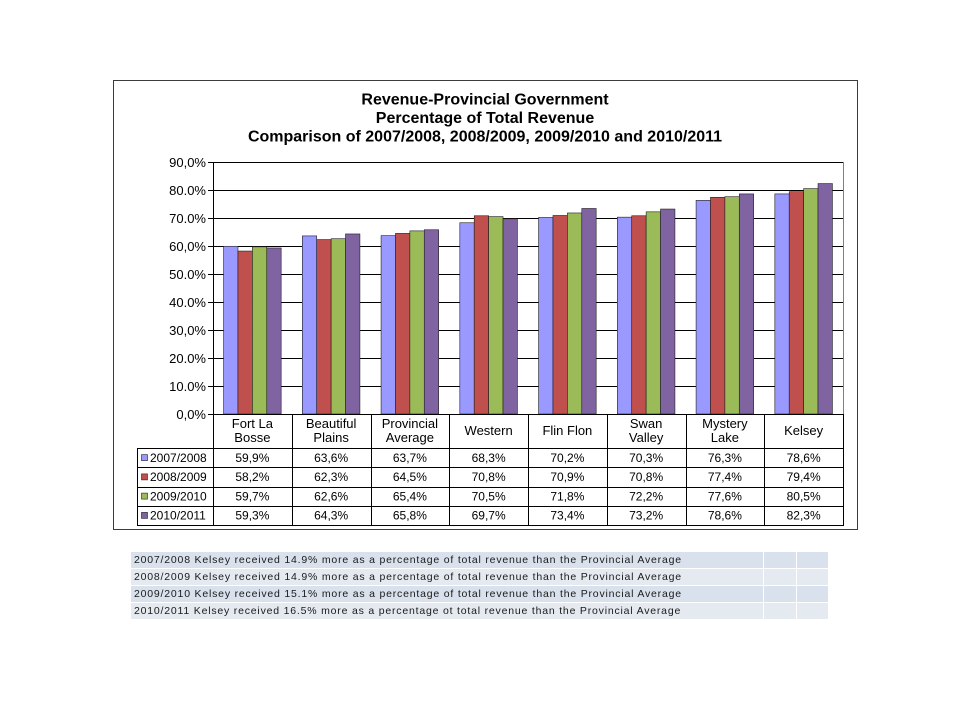 The height and width of the screenshot is (720, 960). Describe the element at coordinates (178, 496) in the screenshot. I see `series-label: 2009/2010` at that location.